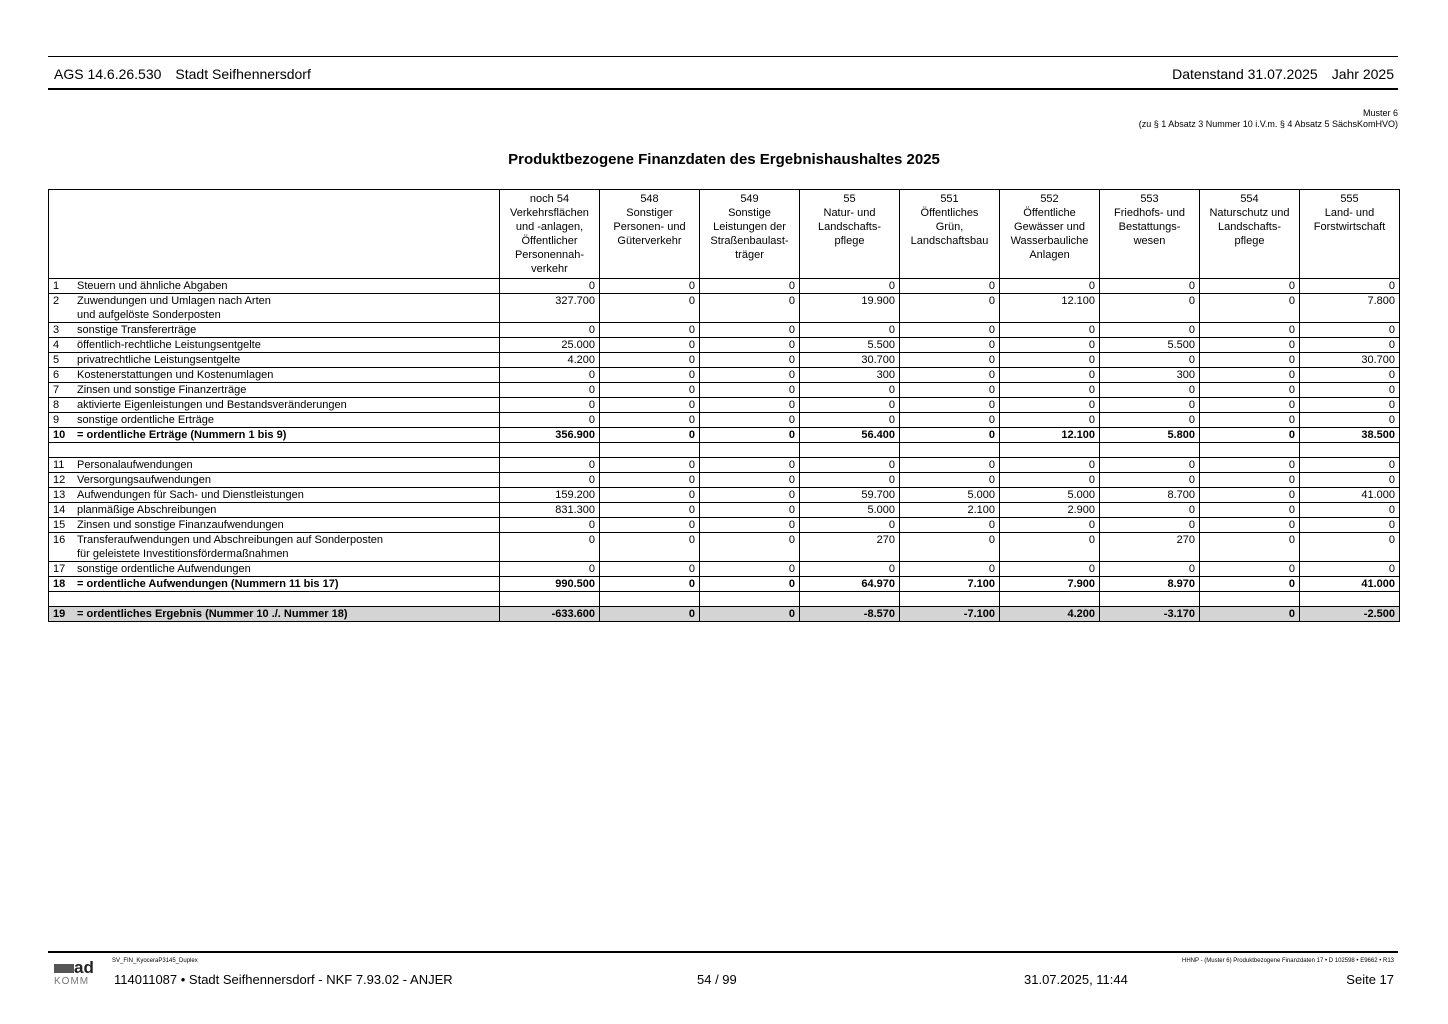 This screenshot has width=1448, height=1024. I want to click on row-label-cell, so click(274, 450).